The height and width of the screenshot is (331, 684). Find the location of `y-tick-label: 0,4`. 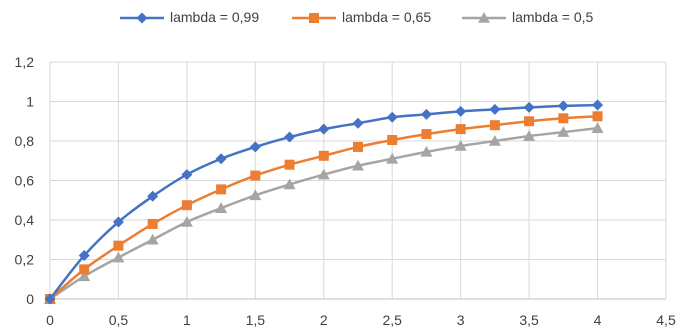

y-tick-label: 0,4 is located at coordinates (25, 220).